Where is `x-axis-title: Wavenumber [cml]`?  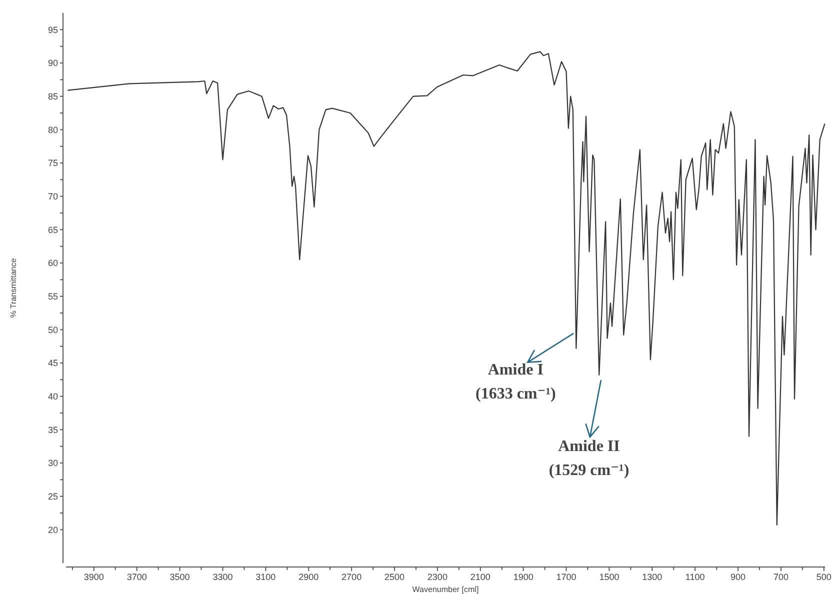 x-axis-title: Wavenumber [cml] is located at coordinates (445, 589).